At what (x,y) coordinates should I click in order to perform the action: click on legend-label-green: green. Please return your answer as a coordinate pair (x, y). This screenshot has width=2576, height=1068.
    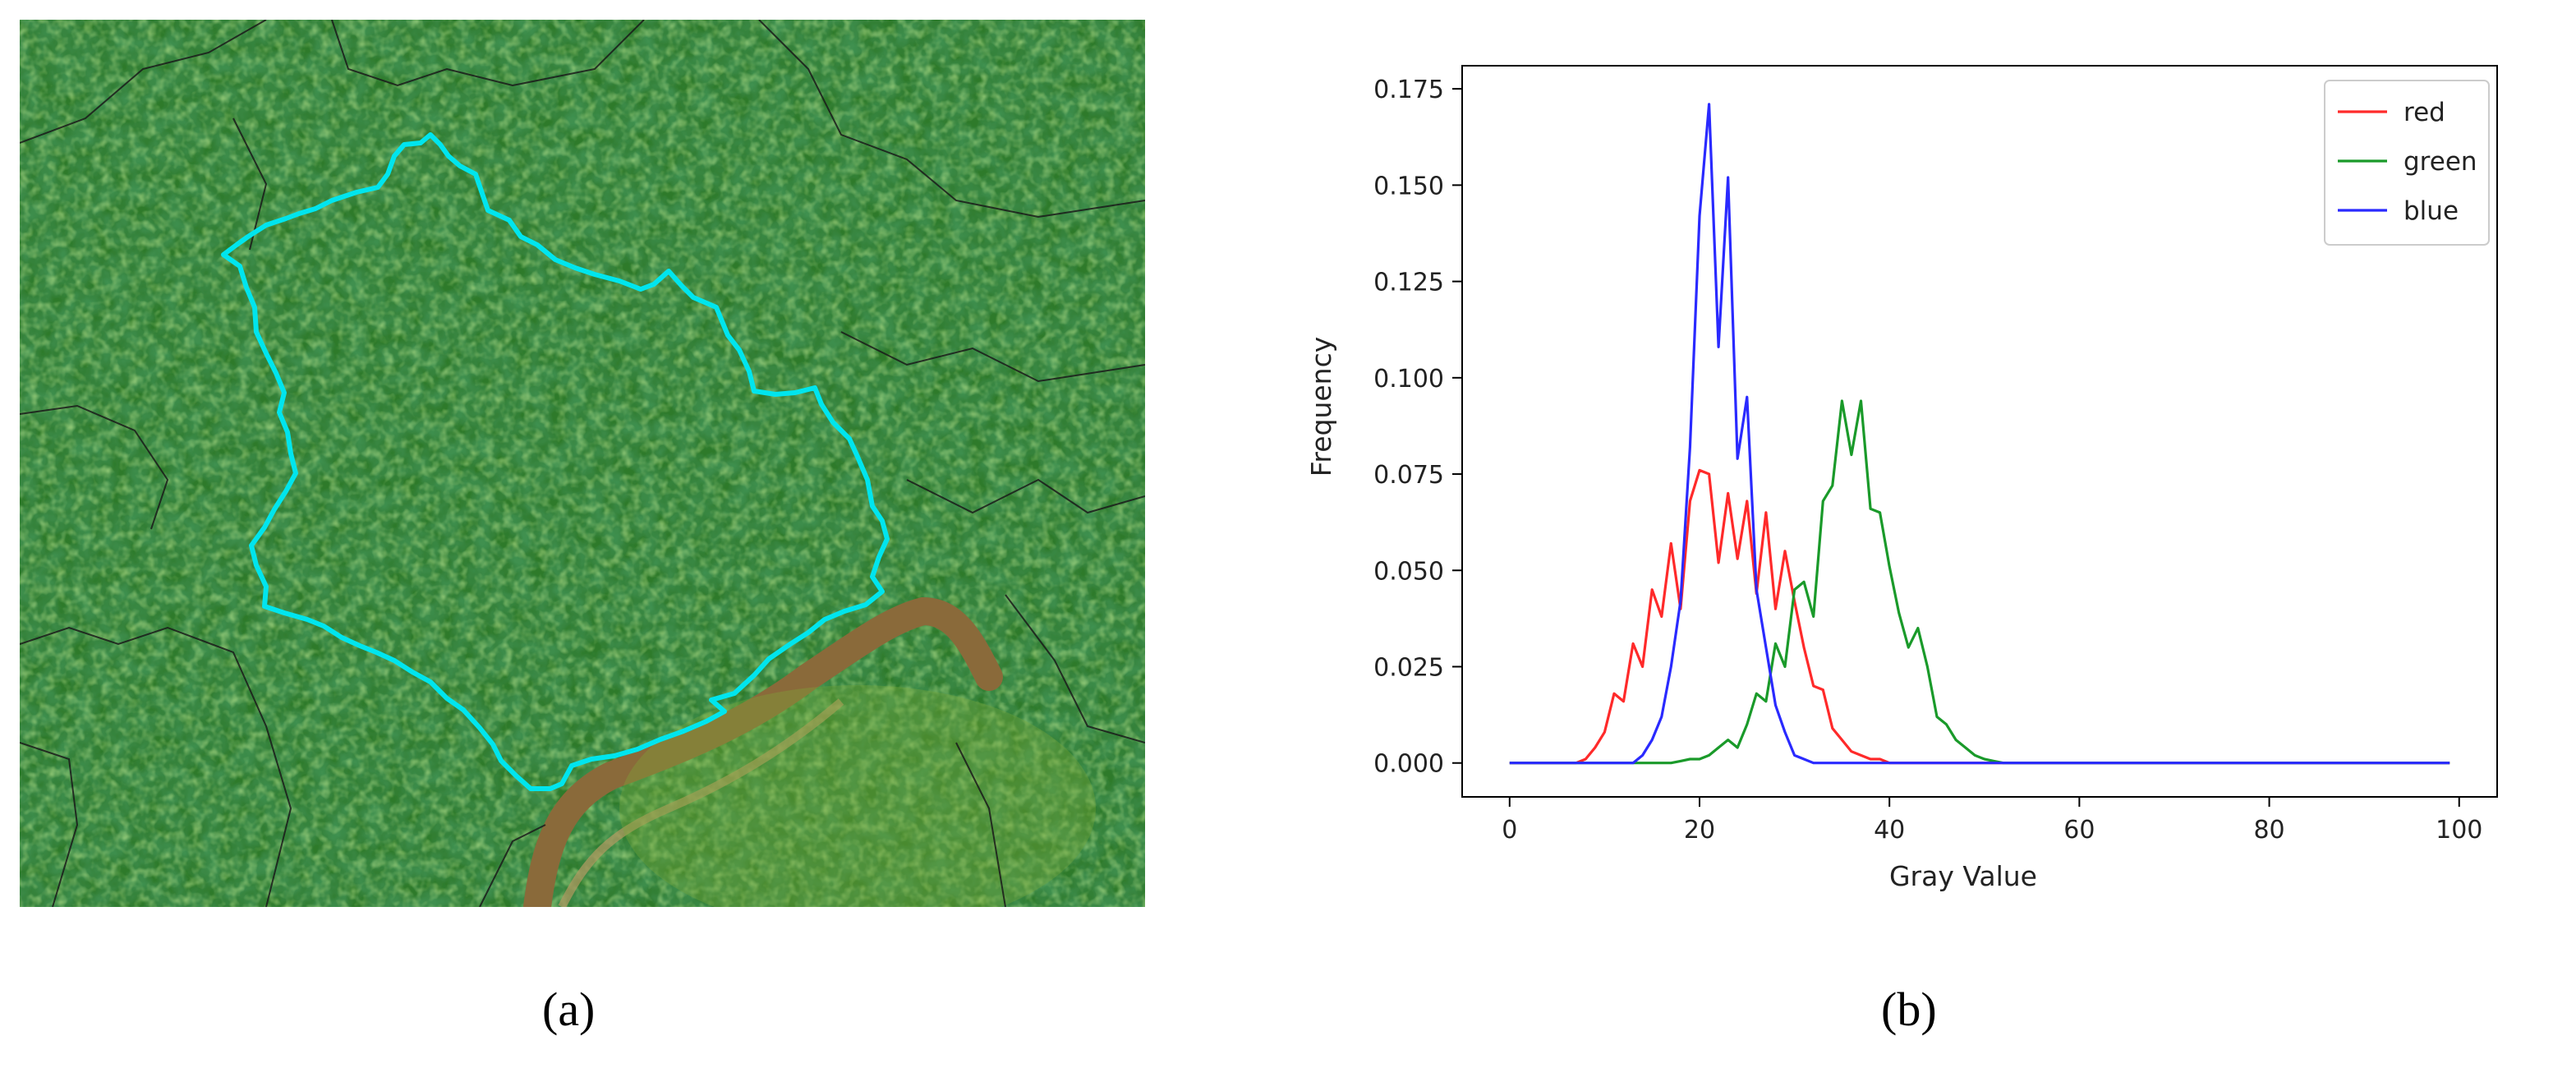
    Looking at the image, I should click on (2441, 162).